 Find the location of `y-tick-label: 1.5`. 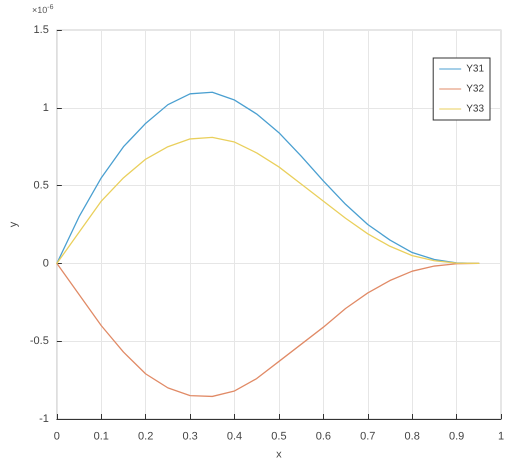

y-tick-label: 1.5 is located at coordinates (41, 30).